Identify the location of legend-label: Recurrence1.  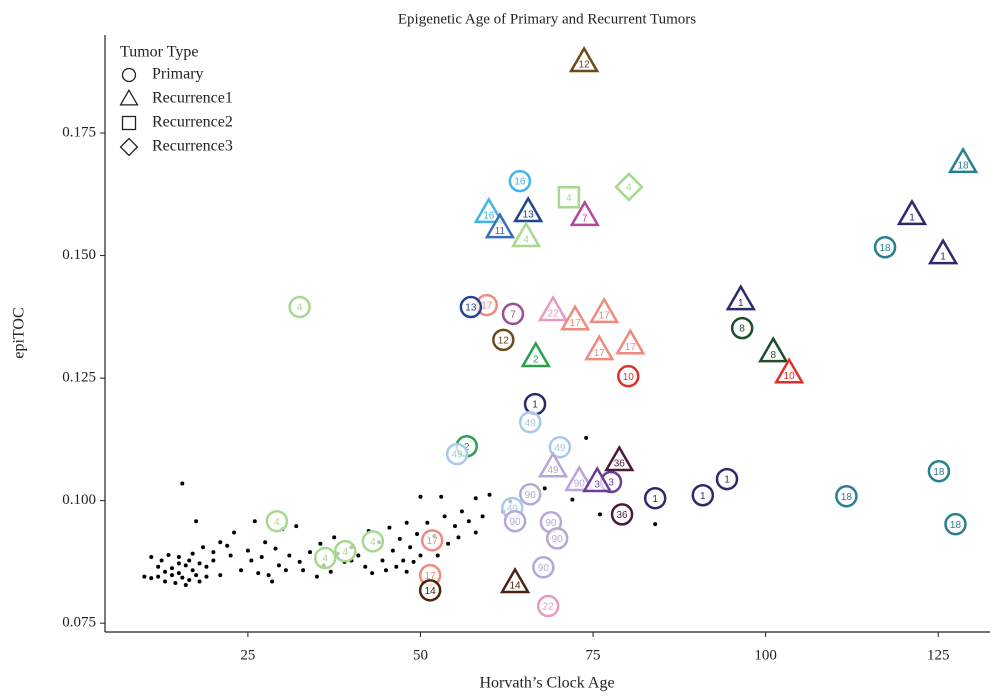
(192, 98).